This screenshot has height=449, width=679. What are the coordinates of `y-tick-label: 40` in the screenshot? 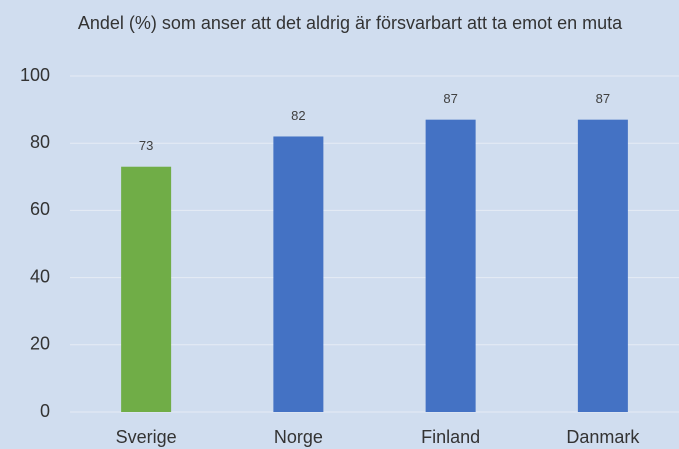 It's located at (40, 276).